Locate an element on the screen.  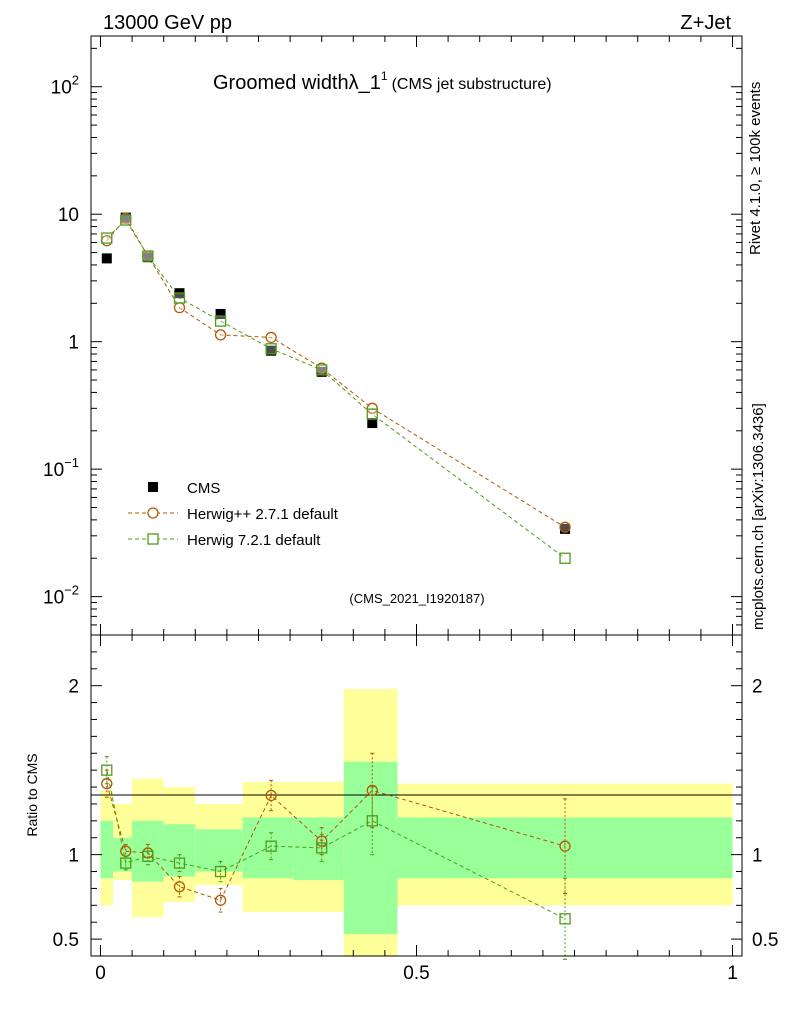
chart-title: Groomed widthλ_11 (CMS jet substructure) is located at coordinates (382, 81).